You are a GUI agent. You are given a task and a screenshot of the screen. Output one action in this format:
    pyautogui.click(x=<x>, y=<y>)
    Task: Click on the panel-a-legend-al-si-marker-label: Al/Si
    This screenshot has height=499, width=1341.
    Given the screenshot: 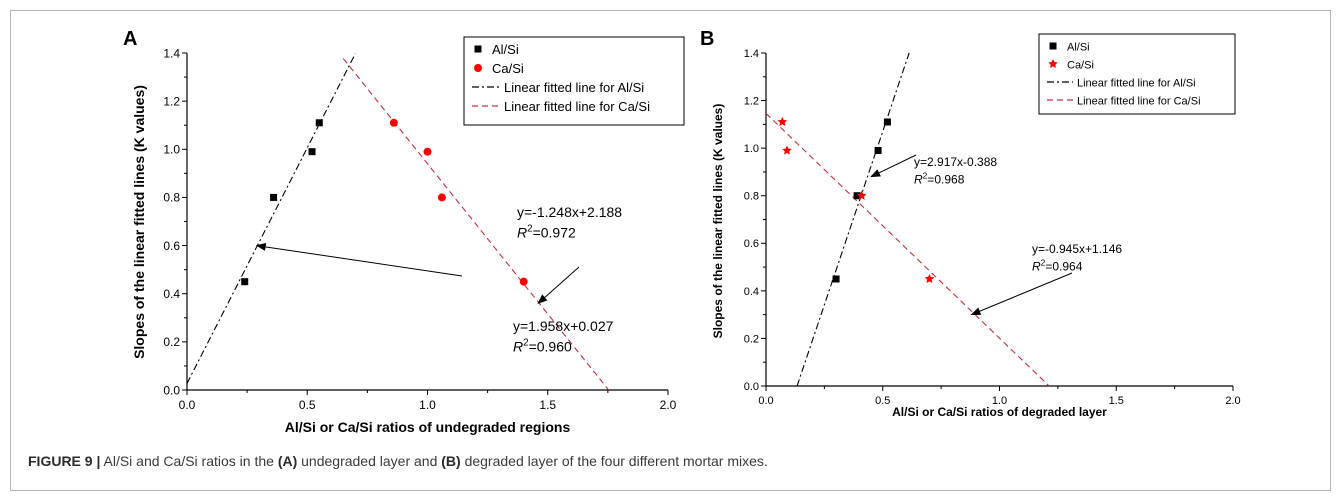 What is the action you would take?
    pyautogui.click(x=505, y=49)
    